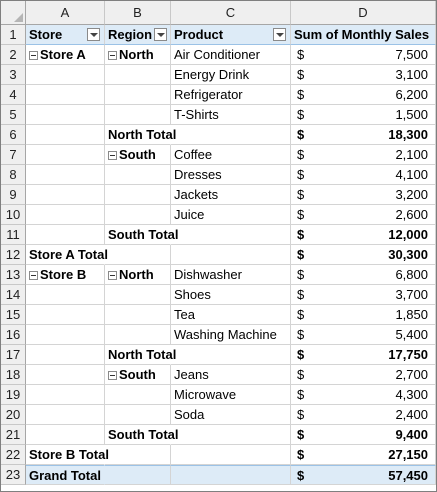 The width and height of the screenshot is (437, 492). Describe the element at coordinates (231, 75) in the screenshot. I see `product-cell: Energy Drink` at that location.